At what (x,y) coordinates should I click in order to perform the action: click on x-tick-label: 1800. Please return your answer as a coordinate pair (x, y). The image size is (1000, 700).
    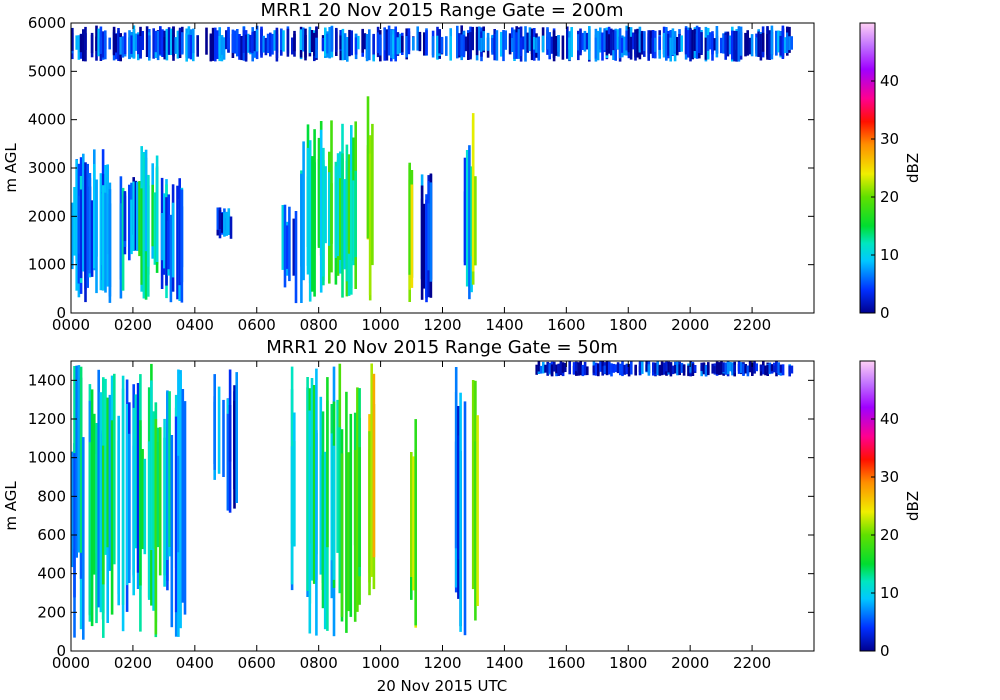
    Looking at the image, I should click on (628, 325).